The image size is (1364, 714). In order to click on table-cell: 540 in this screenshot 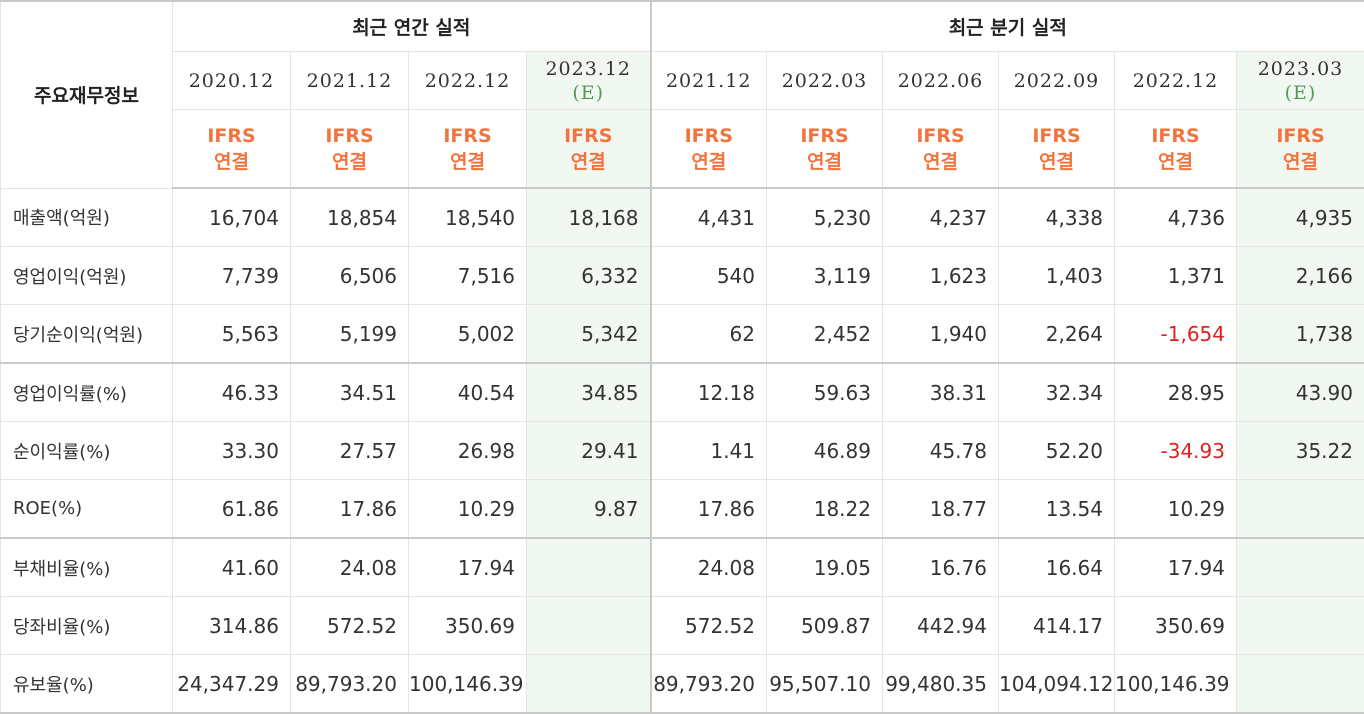, I will do `click(708, 275)`.